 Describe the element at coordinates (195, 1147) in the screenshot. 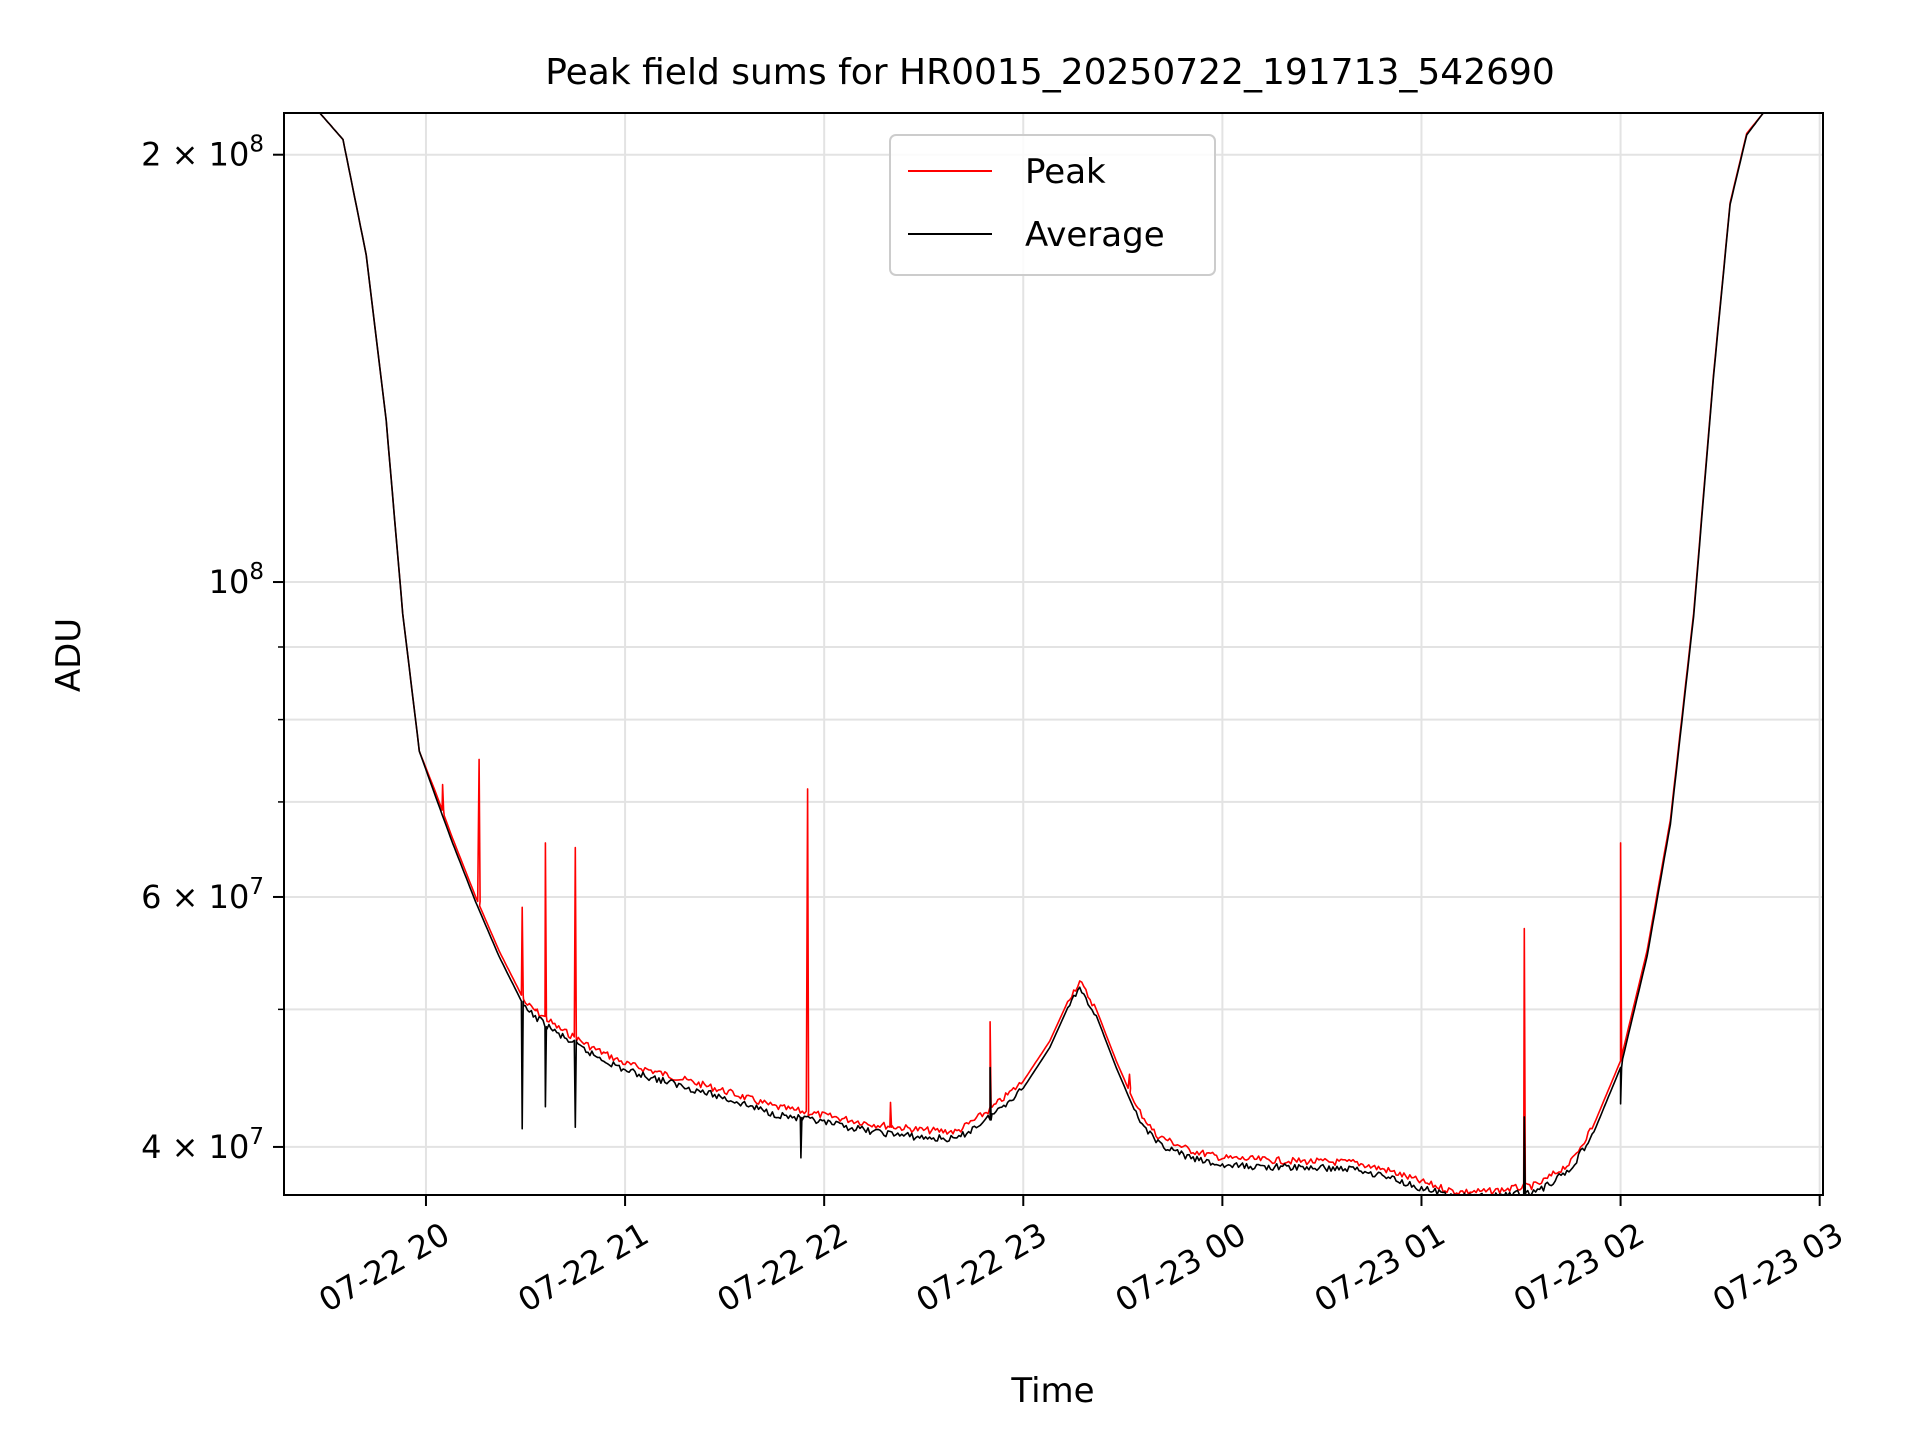

I see `y-tick-base: 4 × 10` at that location.